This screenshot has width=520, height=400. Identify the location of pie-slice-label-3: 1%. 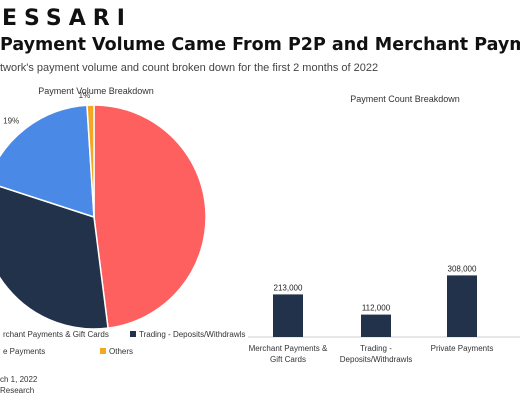
(85, 95).